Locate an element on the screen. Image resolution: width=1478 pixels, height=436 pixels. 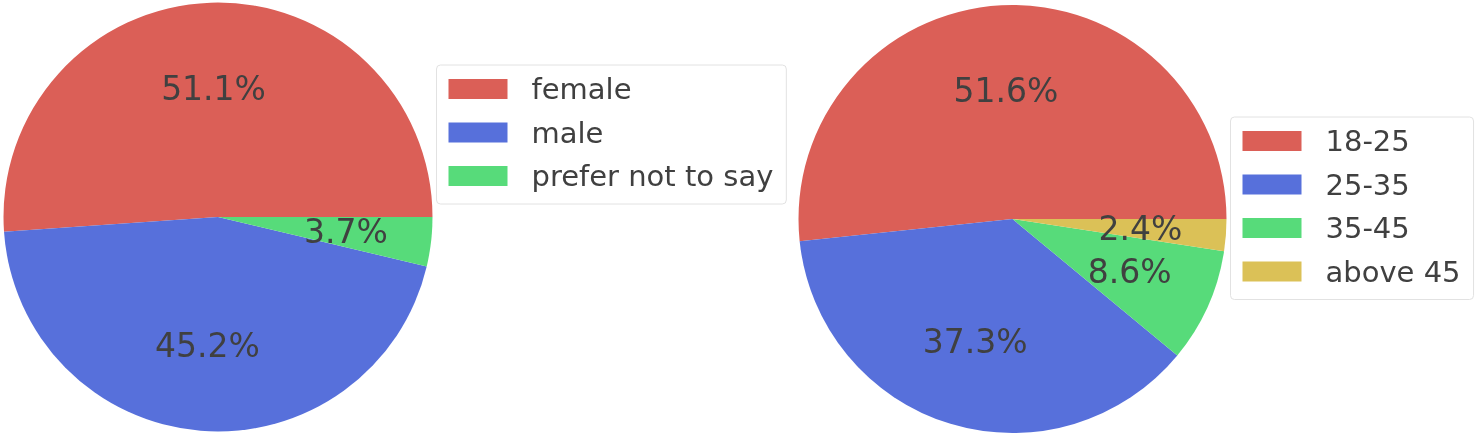
pie-slice is located at coordinates (215, 324).